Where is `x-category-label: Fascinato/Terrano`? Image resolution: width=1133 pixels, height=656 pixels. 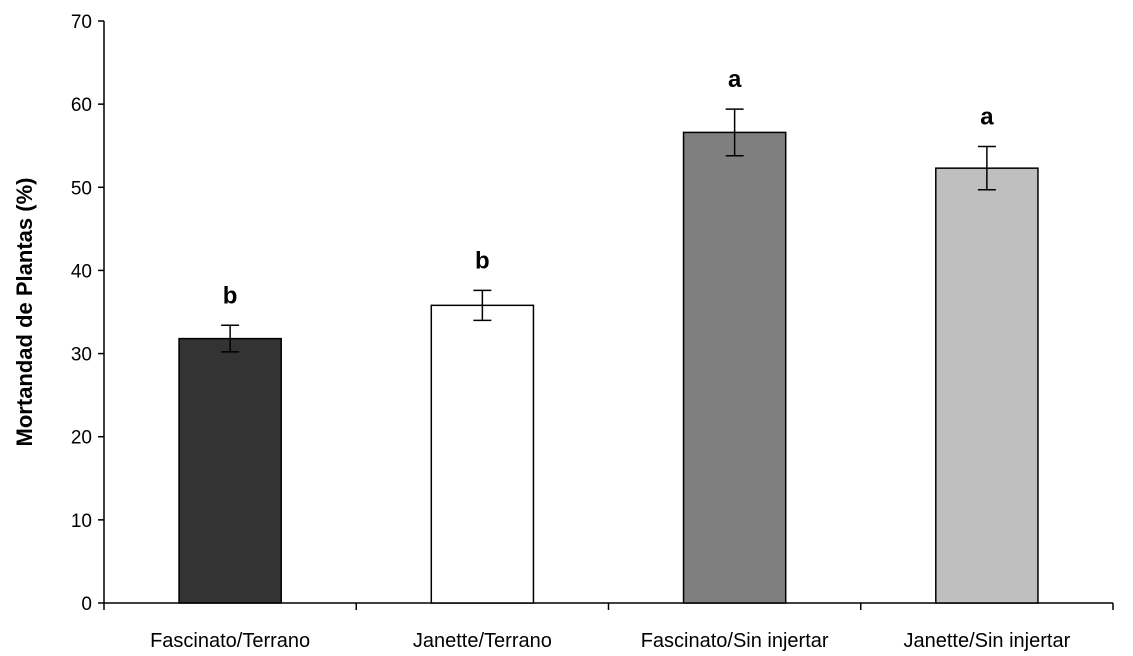
x-category-label: Fascinato/Terrano is located at coordinates (230, 641).